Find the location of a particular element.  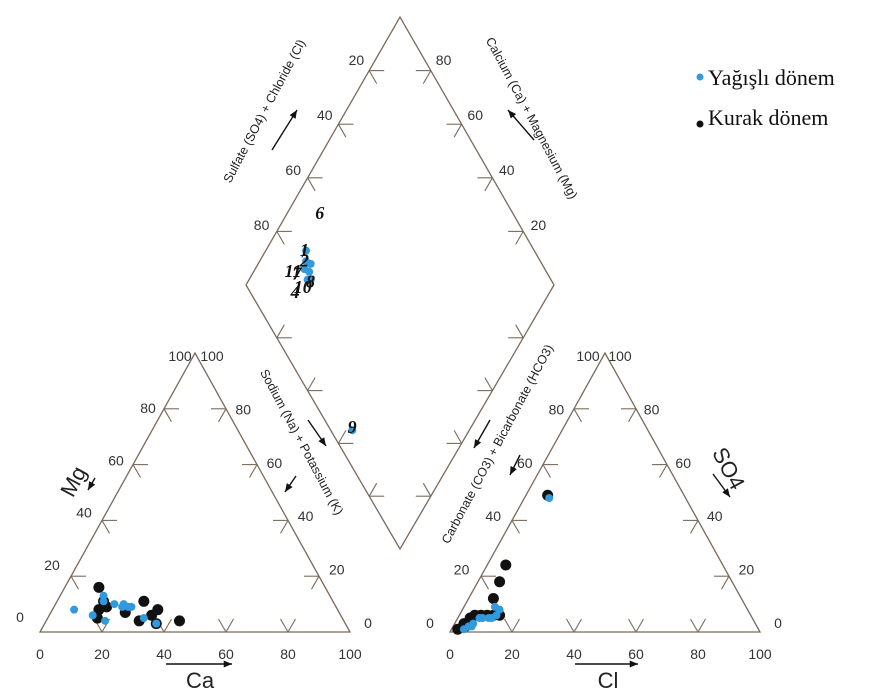

diamond-ll-arrow-head is located at coordinates (322, 441).